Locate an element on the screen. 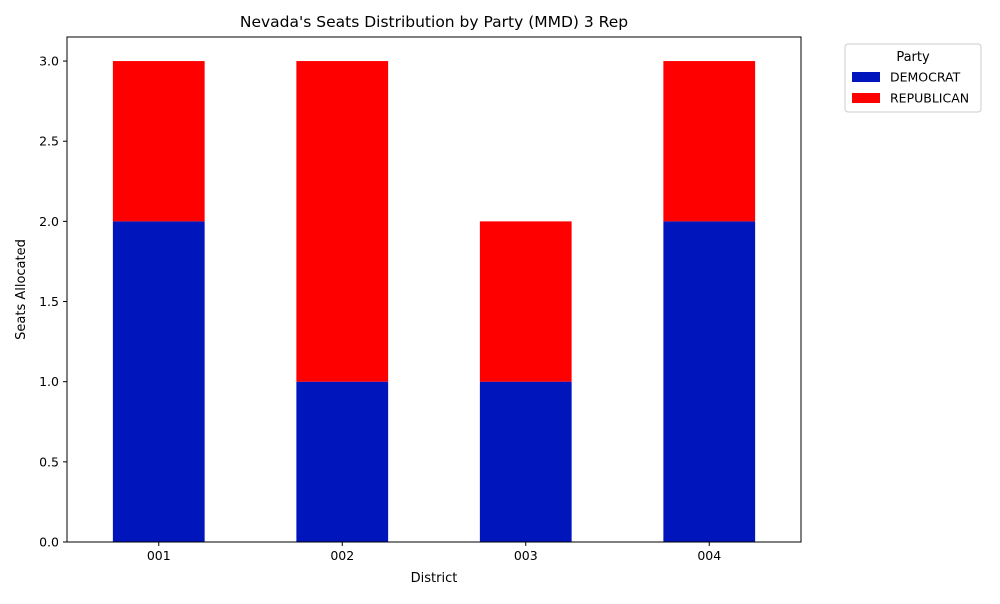  legend-swatch-republican is located at coordinates (866, 98).